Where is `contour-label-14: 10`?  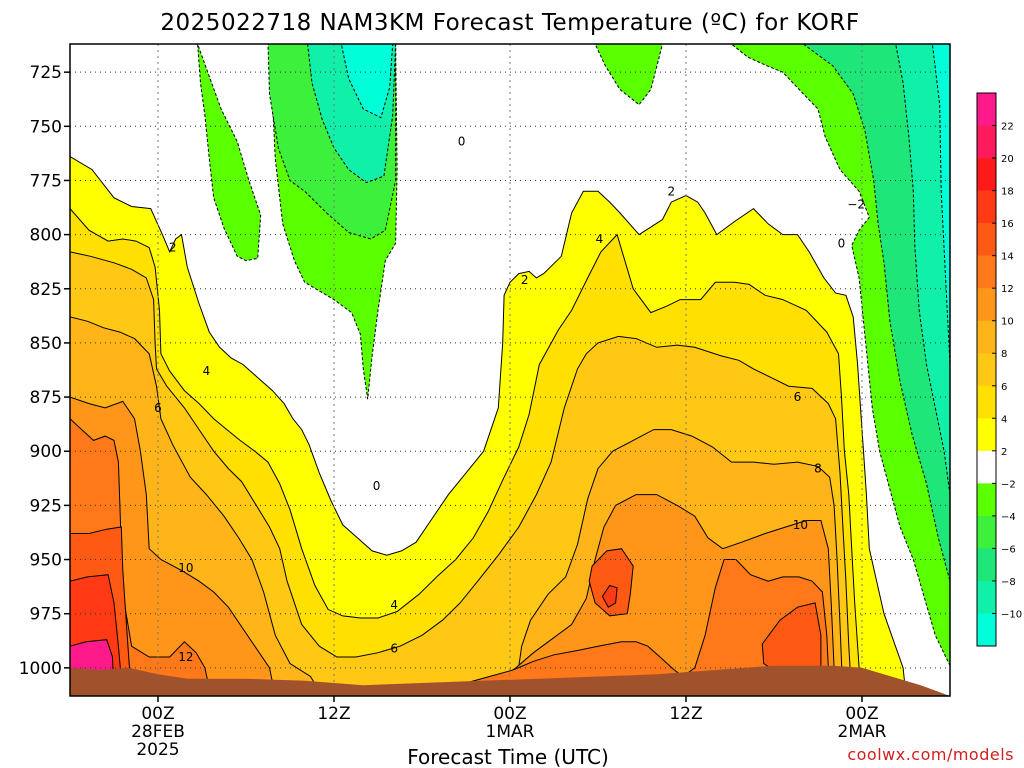 contour-label-14: 10 is located at coordinates (185, 568).